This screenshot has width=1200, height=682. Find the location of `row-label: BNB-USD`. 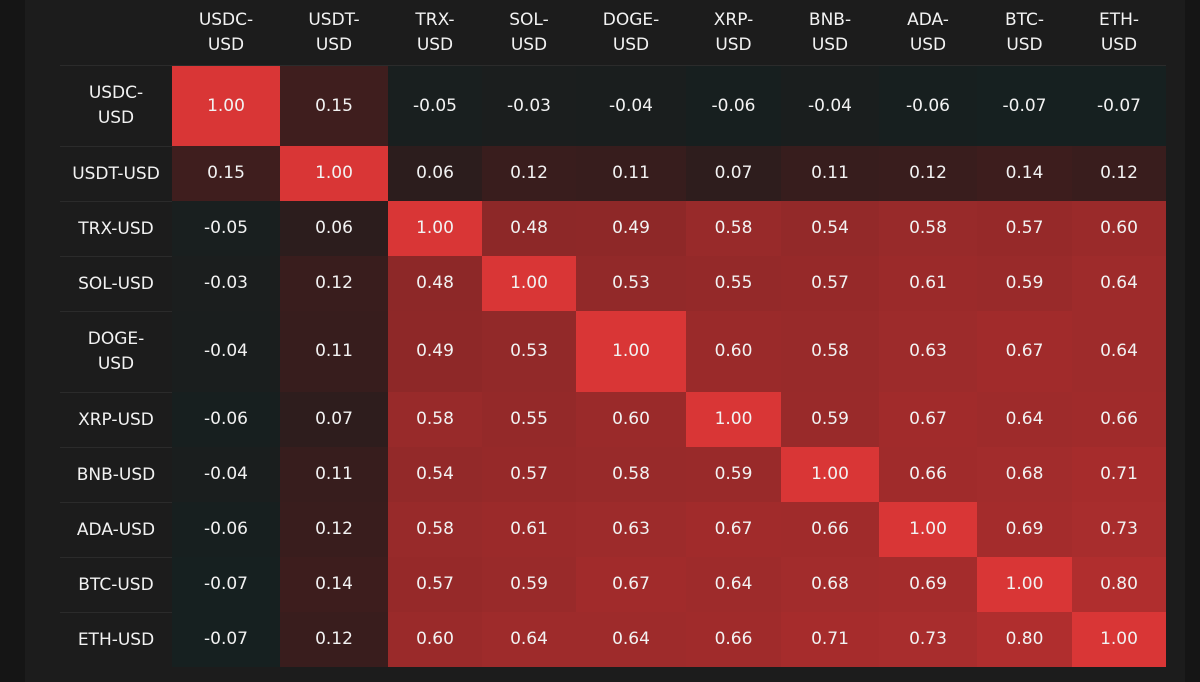

row-label: BNB-USD is located at coordinates (116, 474).